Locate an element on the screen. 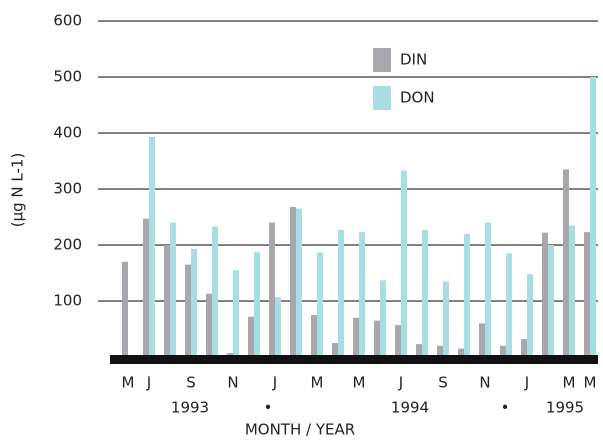 The height and width of the screenshot is (440, 603). x-axis-title: MONTH / YEAR is located at coordinates (300, 430).